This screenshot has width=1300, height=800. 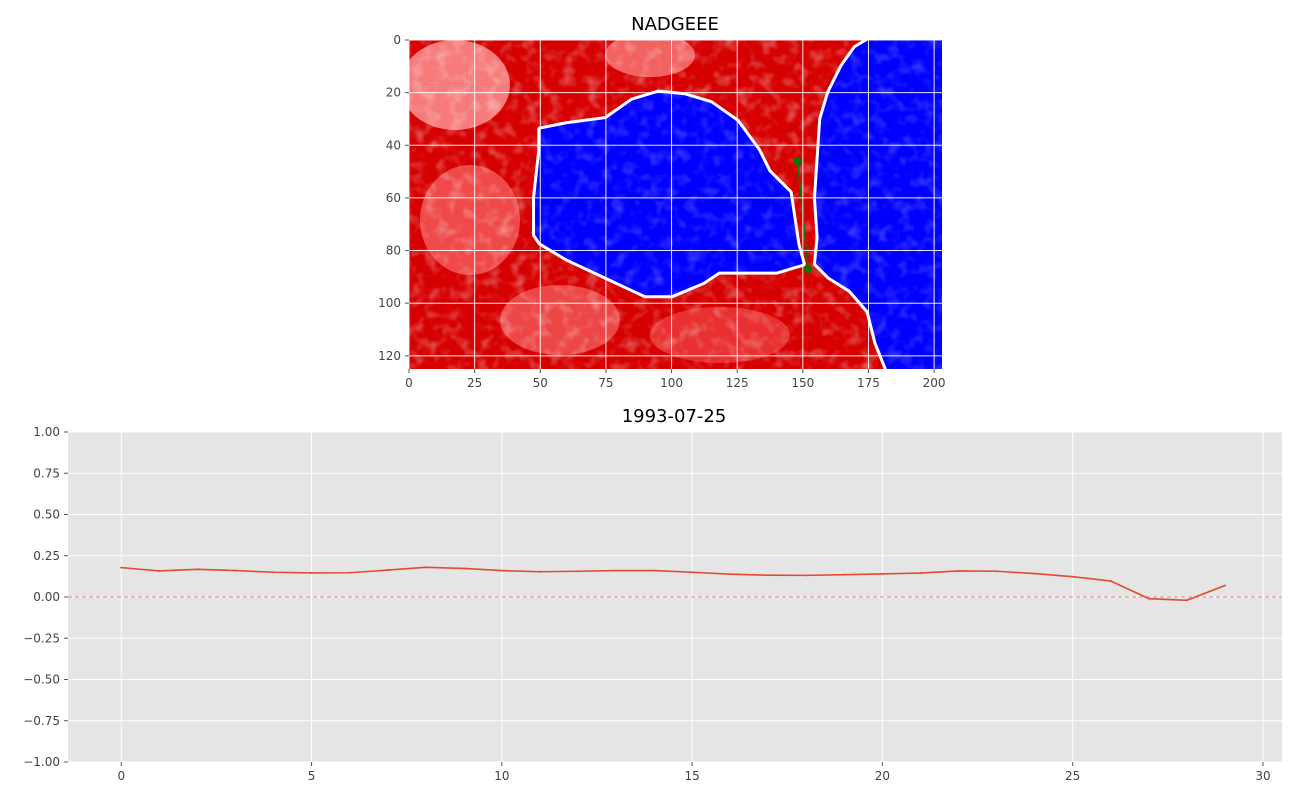 I want to click on water-regions, so click(x=737, y=204).